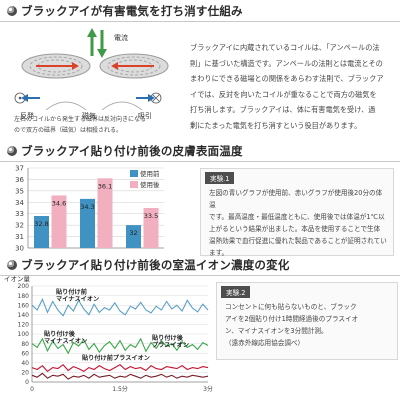  I want to click on y-tick-label: 31, so click(19, 237).